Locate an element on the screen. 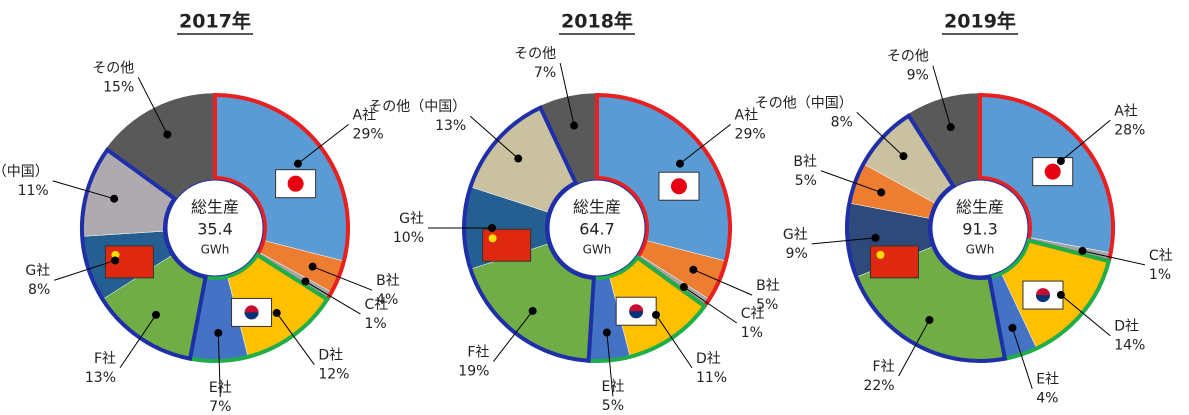  value-label: 15% is located at coordinates (118, 87).